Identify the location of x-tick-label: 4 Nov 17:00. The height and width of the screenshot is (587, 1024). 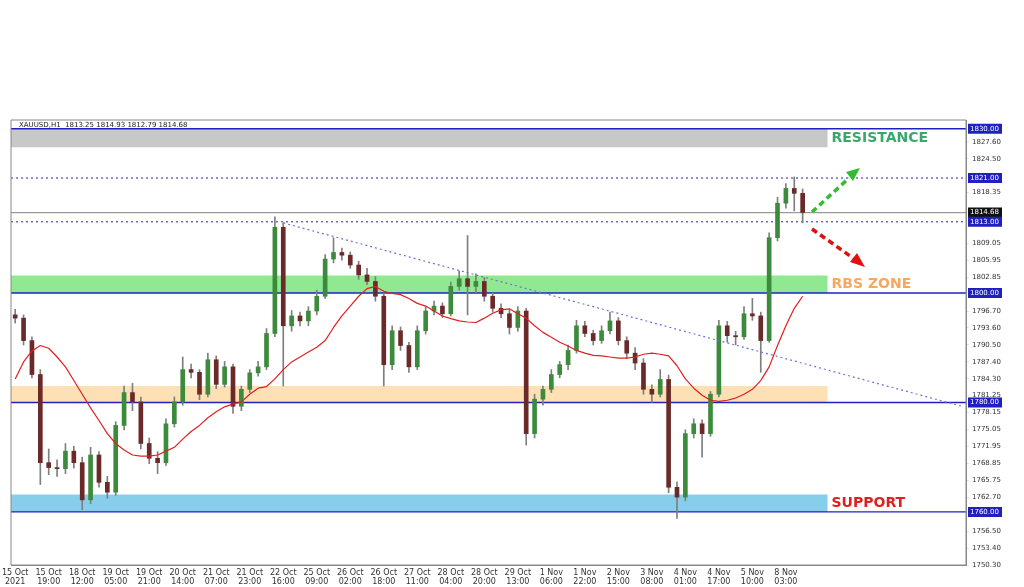
(719, 577).